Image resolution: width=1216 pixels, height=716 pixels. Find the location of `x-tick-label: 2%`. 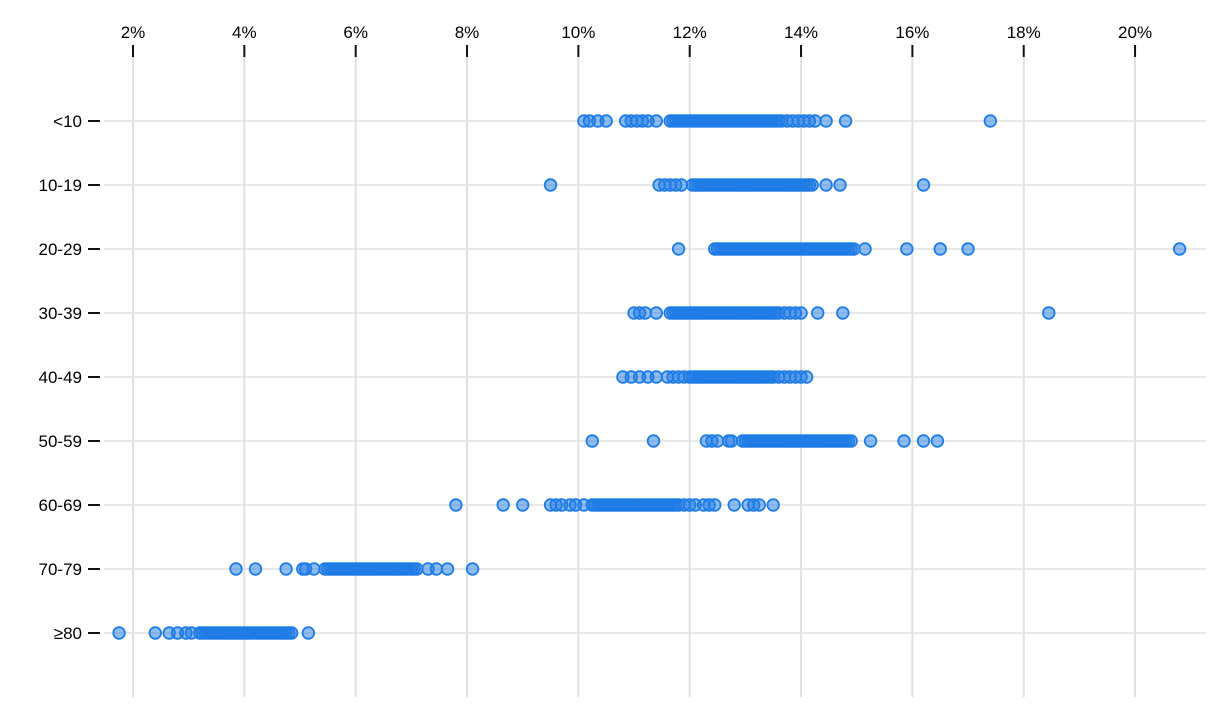

x-tick-label: 2% is located at coordinates (133, 32).